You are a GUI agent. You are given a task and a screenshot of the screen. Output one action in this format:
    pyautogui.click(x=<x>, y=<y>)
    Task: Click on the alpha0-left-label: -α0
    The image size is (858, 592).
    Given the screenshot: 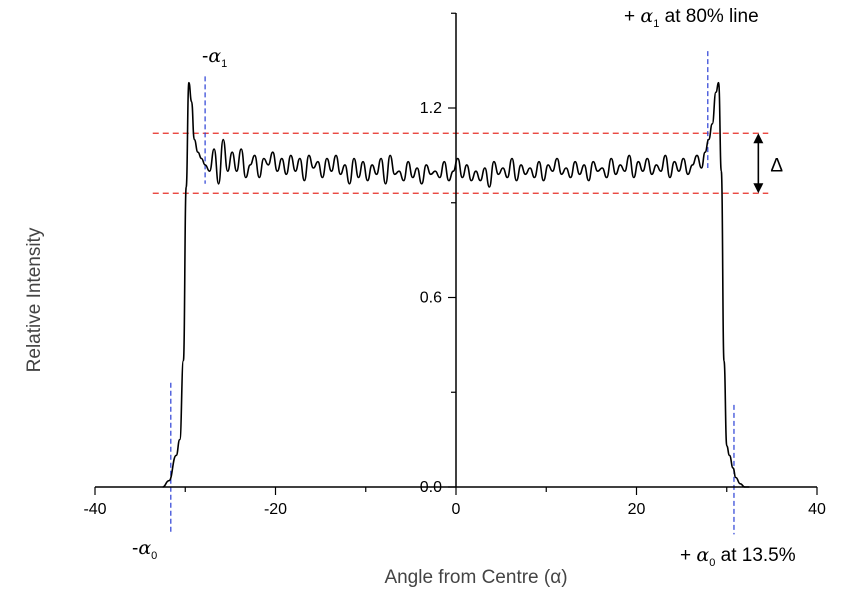 What is the action you would take?
    pyautogui.click(x=144, y=549)
    